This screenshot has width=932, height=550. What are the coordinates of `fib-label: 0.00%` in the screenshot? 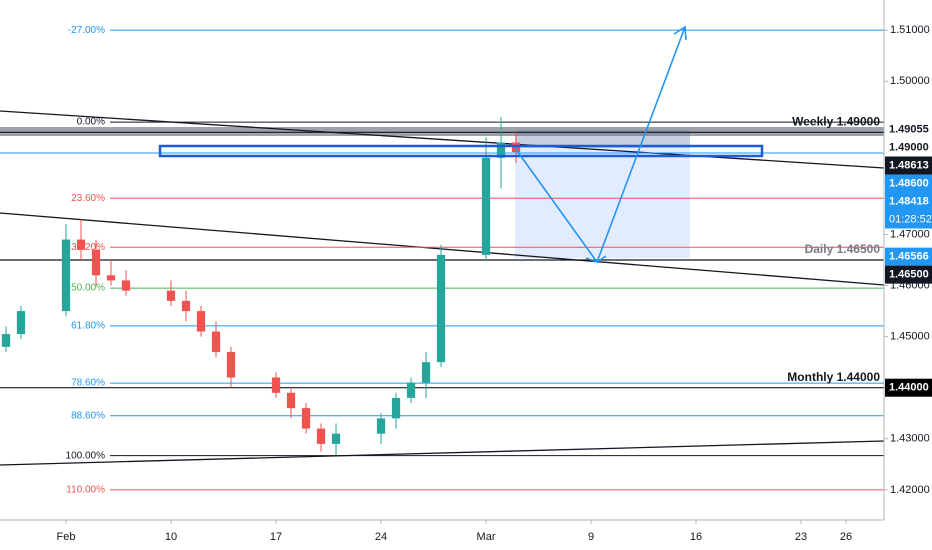 It's located at (91, 122).